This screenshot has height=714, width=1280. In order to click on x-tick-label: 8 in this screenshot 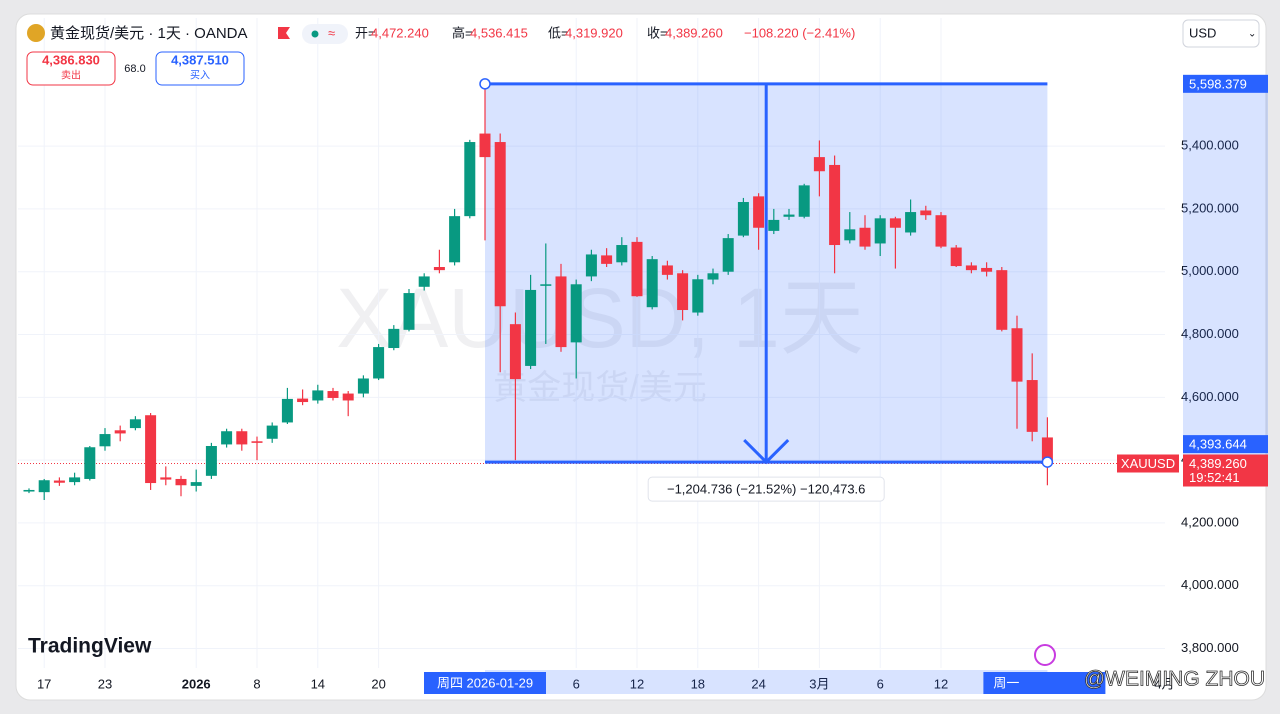, I will do `click(256, 683)`.